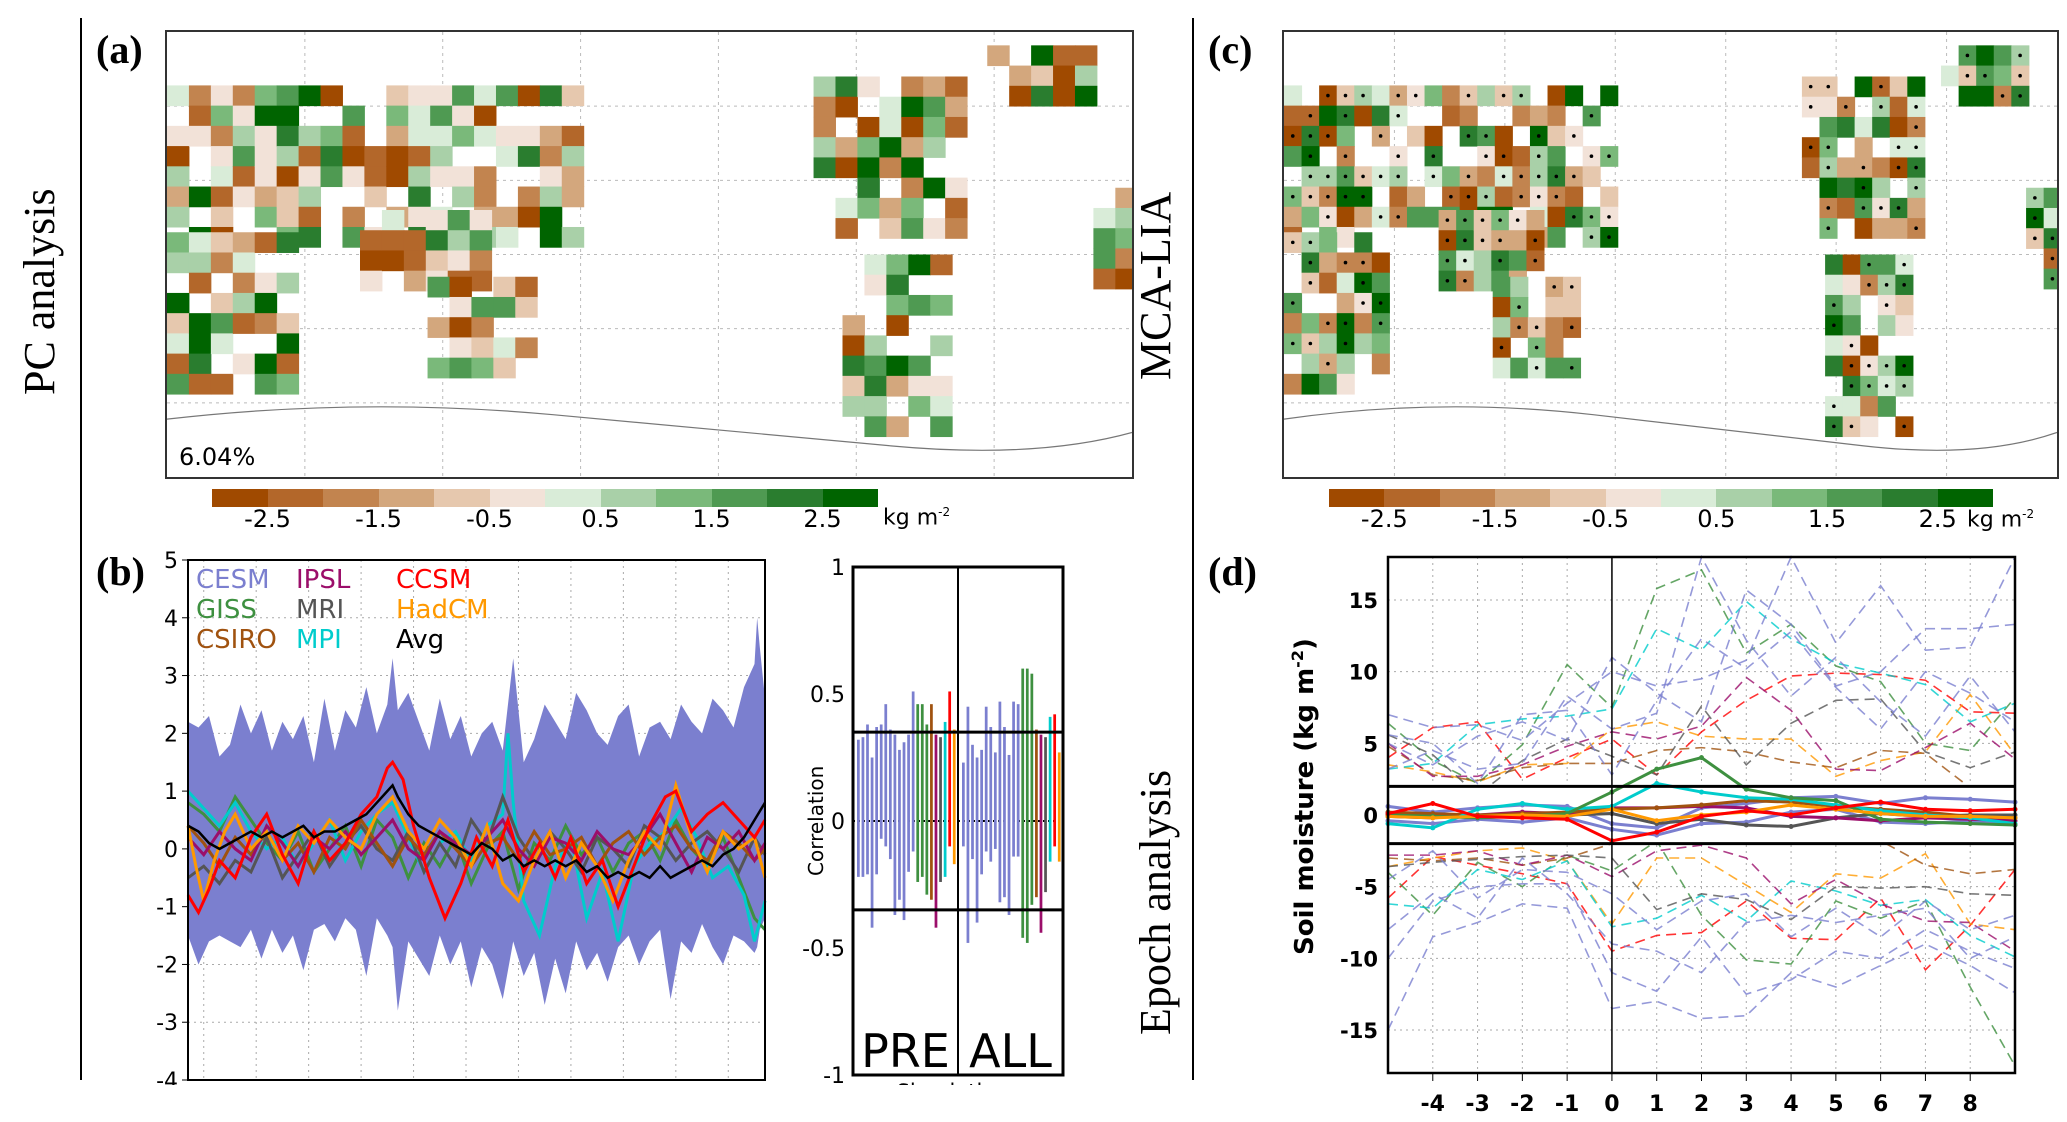  I want to click on antarctica-coastline, so click(1670, 428).